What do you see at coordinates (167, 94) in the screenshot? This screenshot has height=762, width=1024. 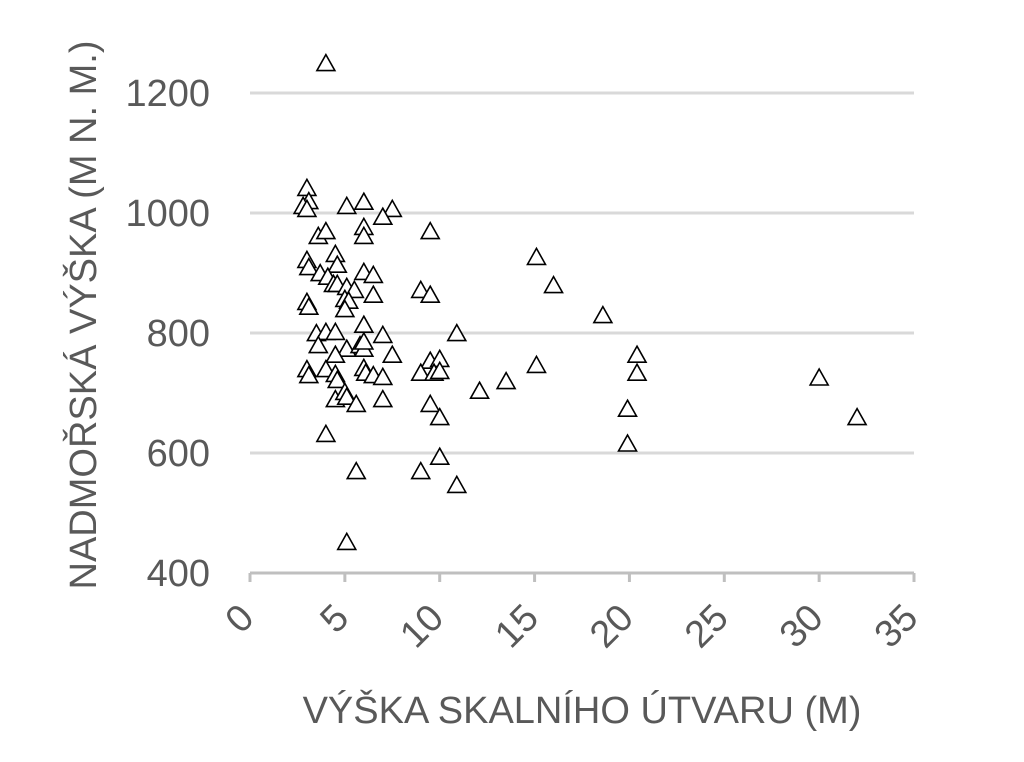 I see `y-tick-label-1200: 1200` at bounding box center [167, 94].